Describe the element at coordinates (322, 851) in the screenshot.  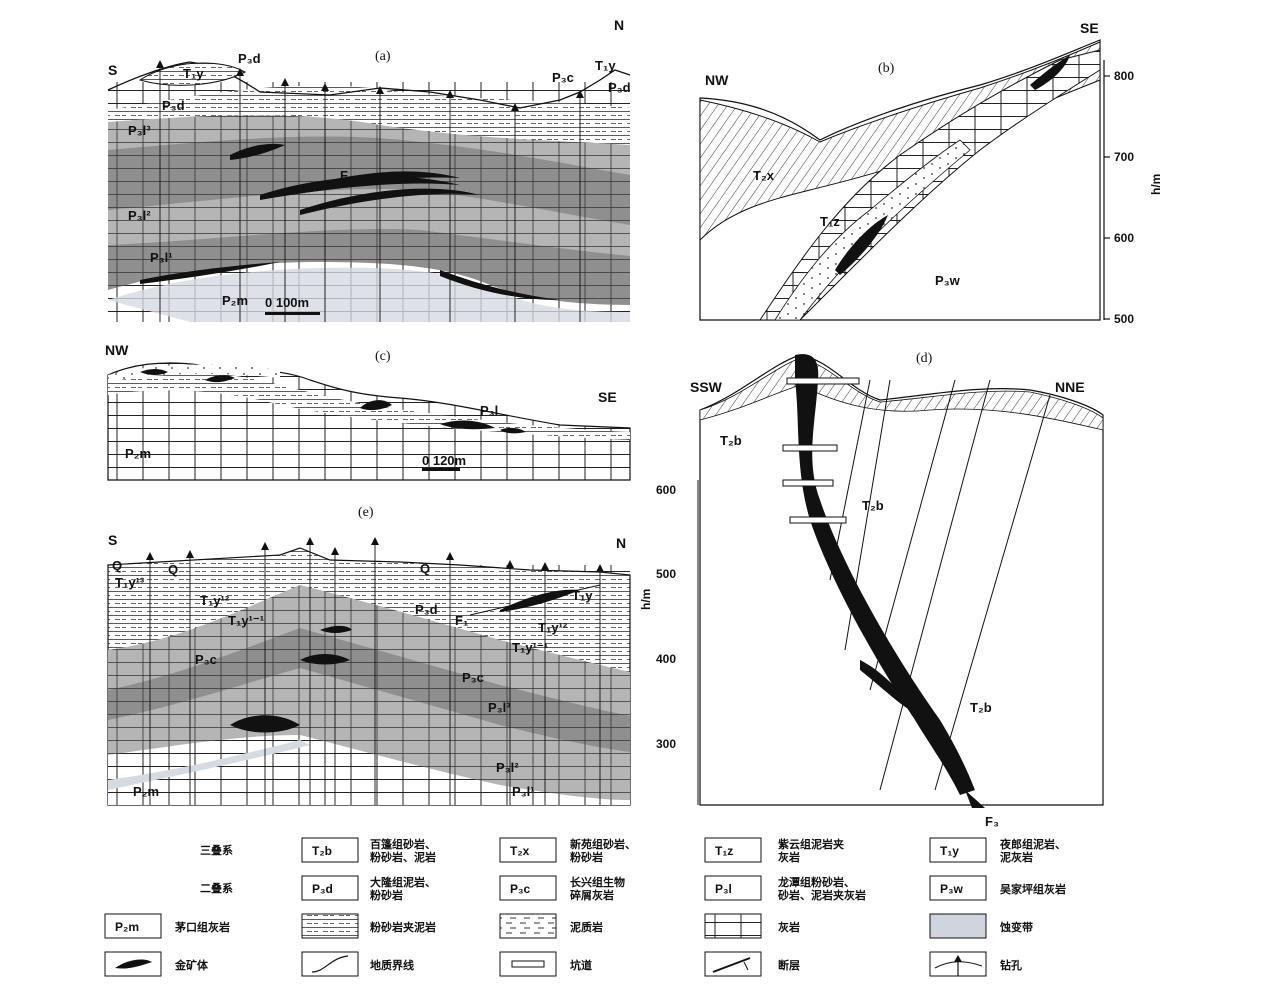
I see `legend-code: T₂b` at that location.